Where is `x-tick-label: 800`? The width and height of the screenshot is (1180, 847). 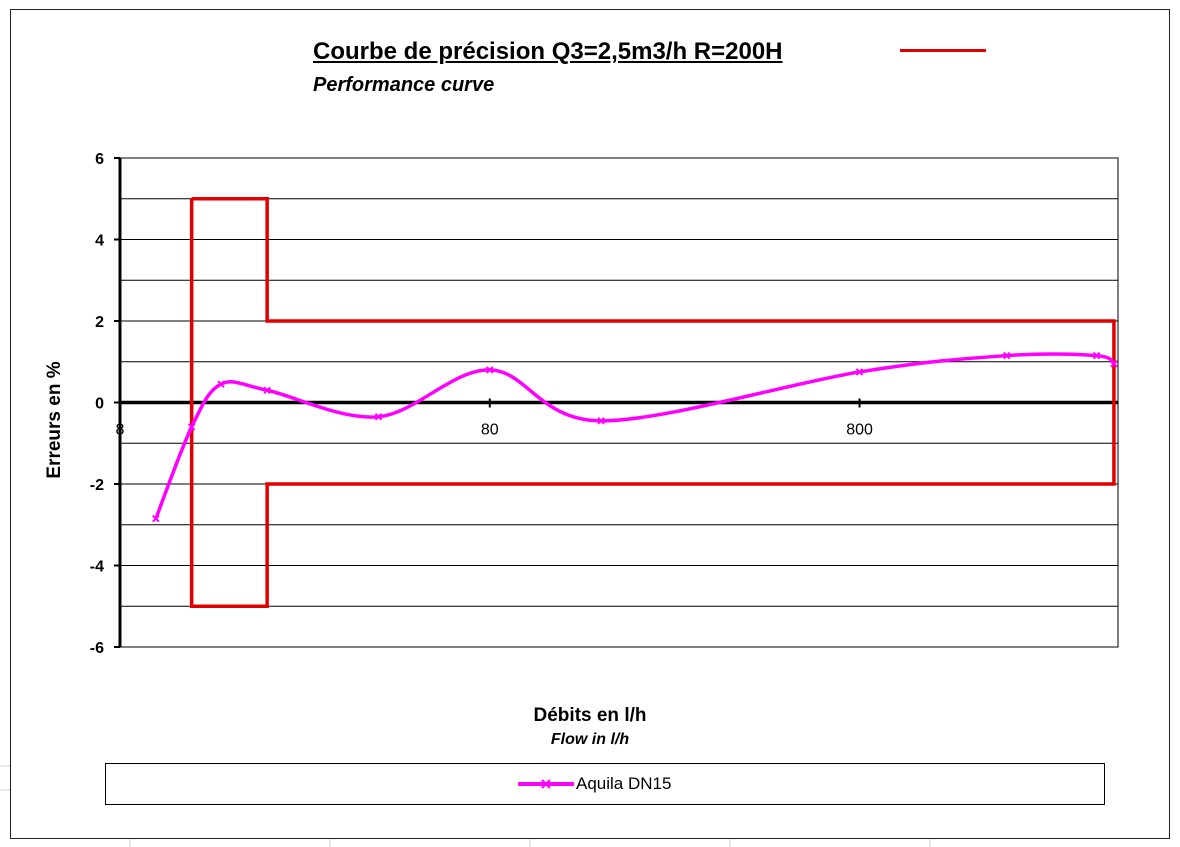 x-tick-label: 800 is located at coordinates (859, 430).